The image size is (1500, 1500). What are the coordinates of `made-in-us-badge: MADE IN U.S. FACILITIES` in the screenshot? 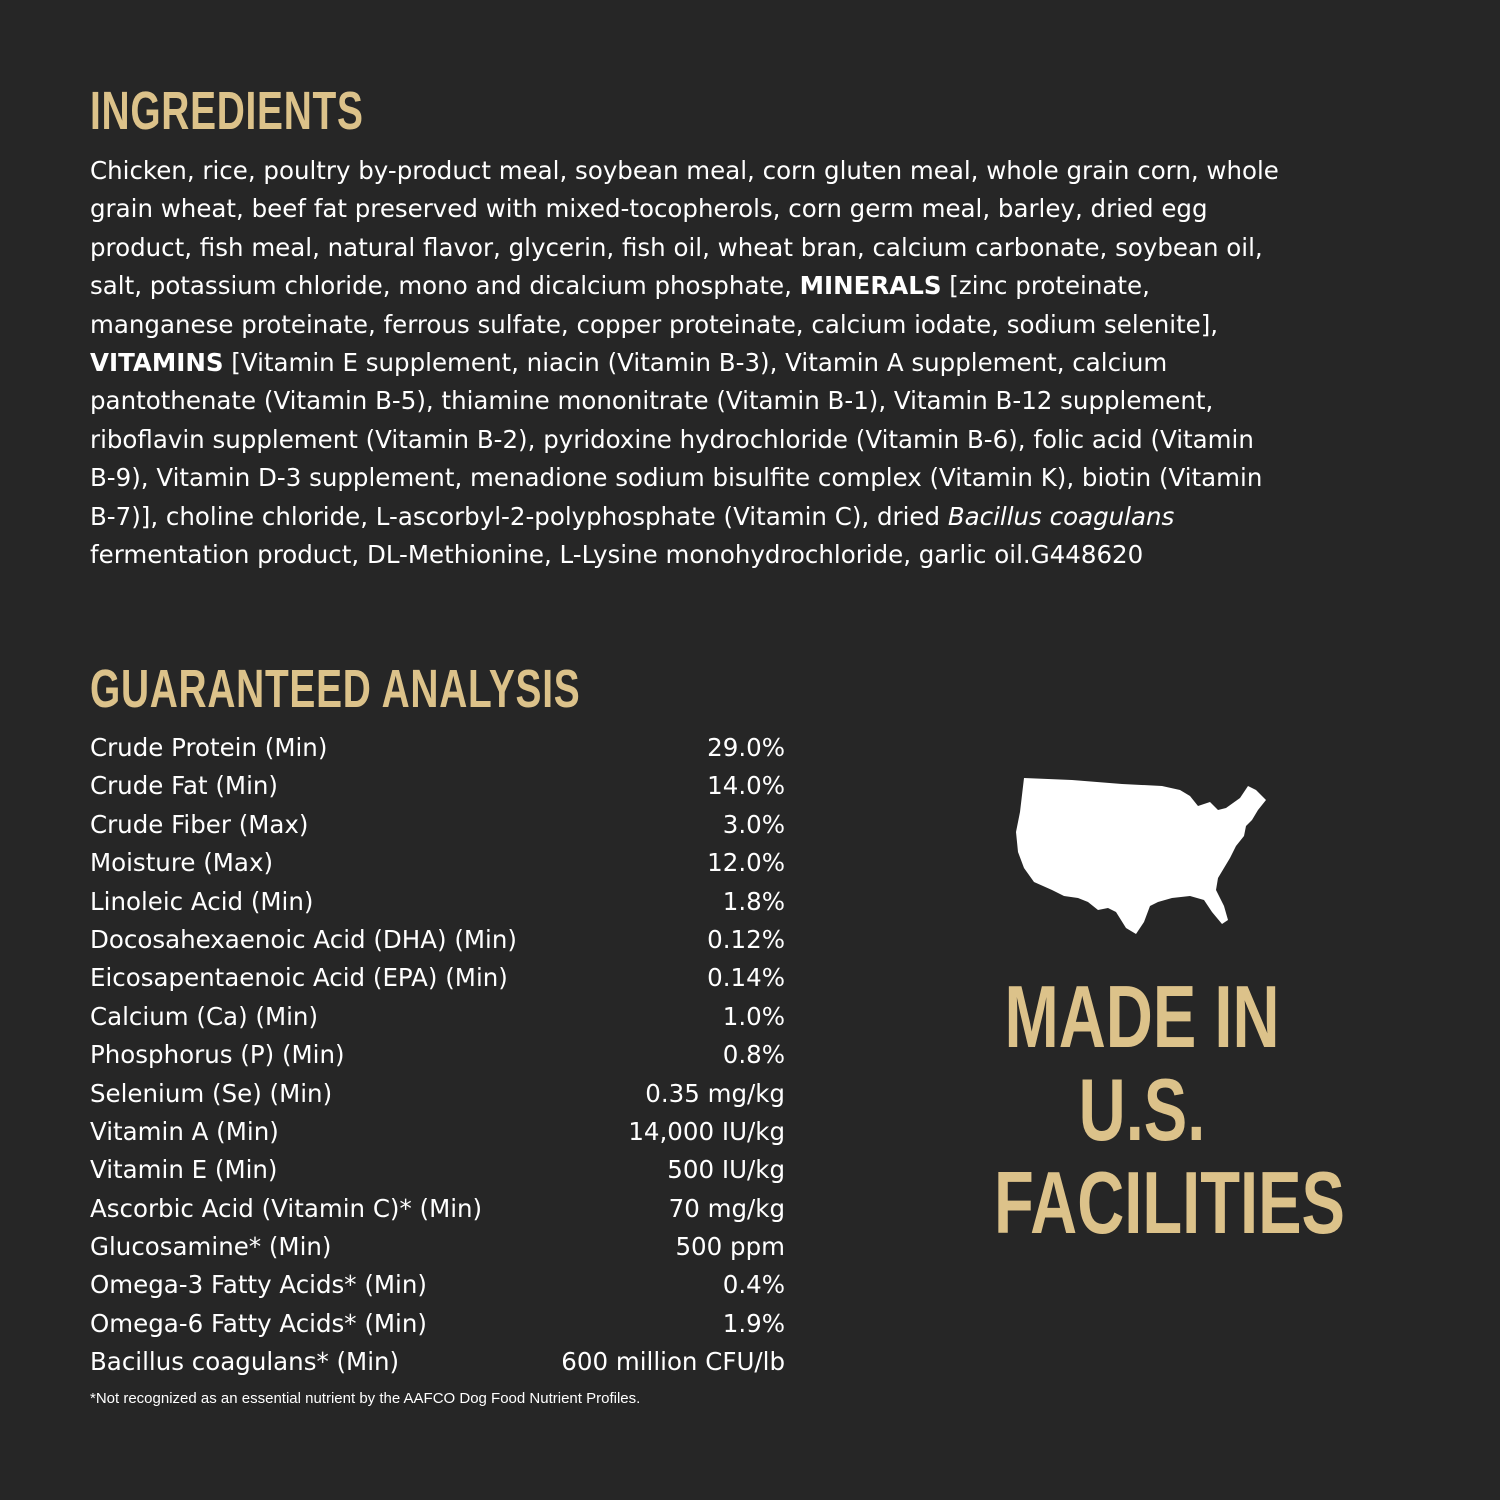 It's located at (1143, 1109).